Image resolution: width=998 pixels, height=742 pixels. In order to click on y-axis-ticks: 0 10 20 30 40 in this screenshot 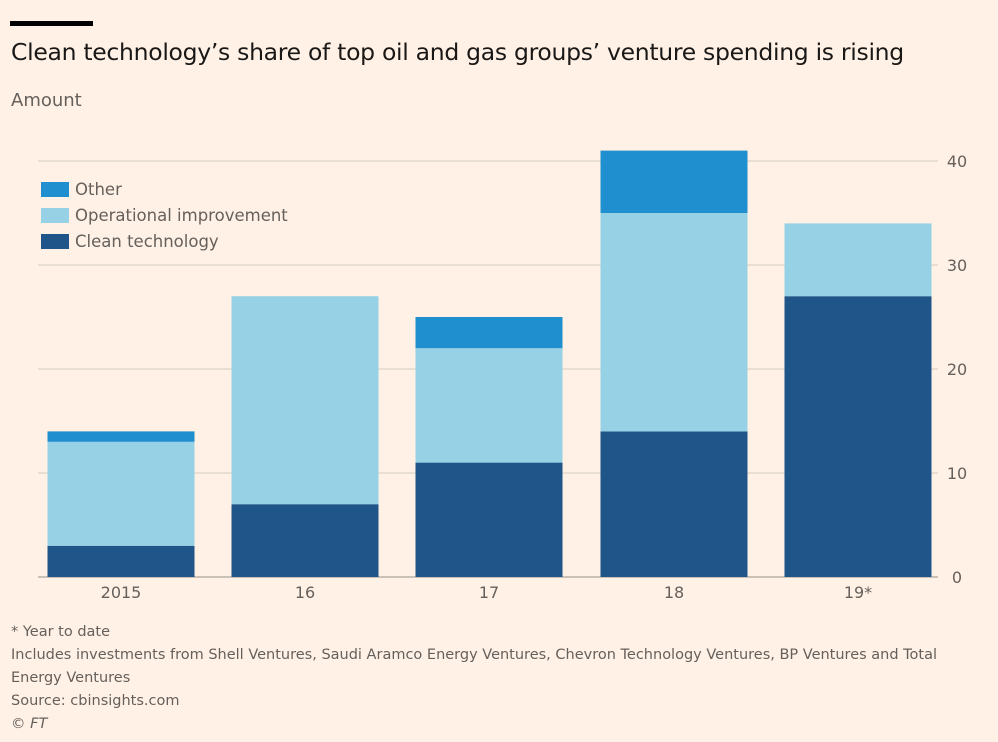, I will do `click(957, 369)`.